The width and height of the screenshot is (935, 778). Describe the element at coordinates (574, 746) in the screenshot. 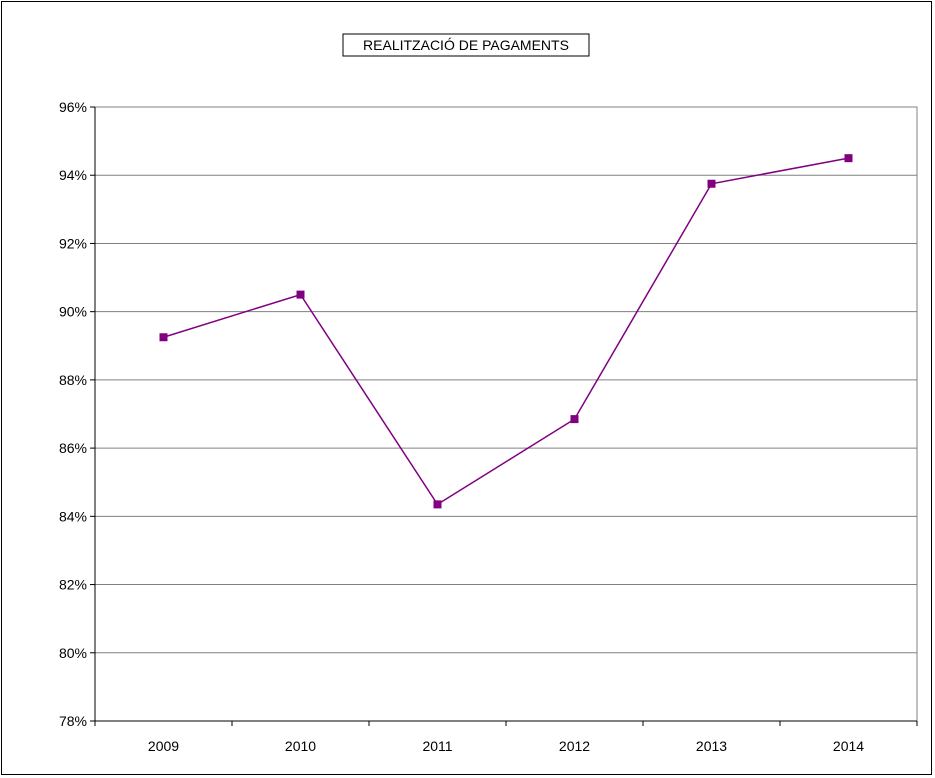

I see `x-tick-label: 2012` at that location.